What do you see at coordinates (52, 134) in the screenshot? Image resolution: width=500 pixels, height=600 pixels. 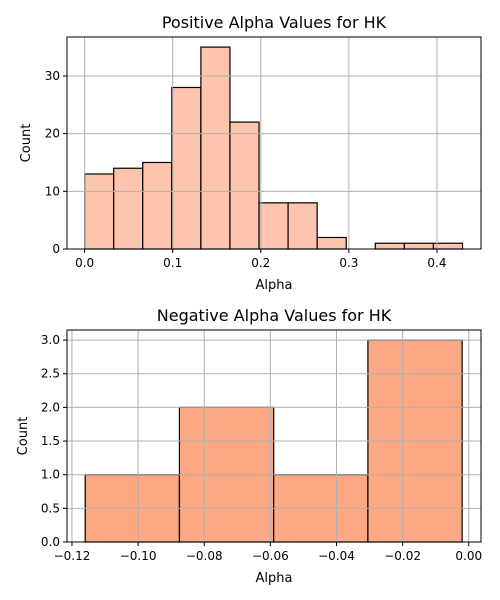 I see `y-tick-label: 20` at bounding box center [52, 134].